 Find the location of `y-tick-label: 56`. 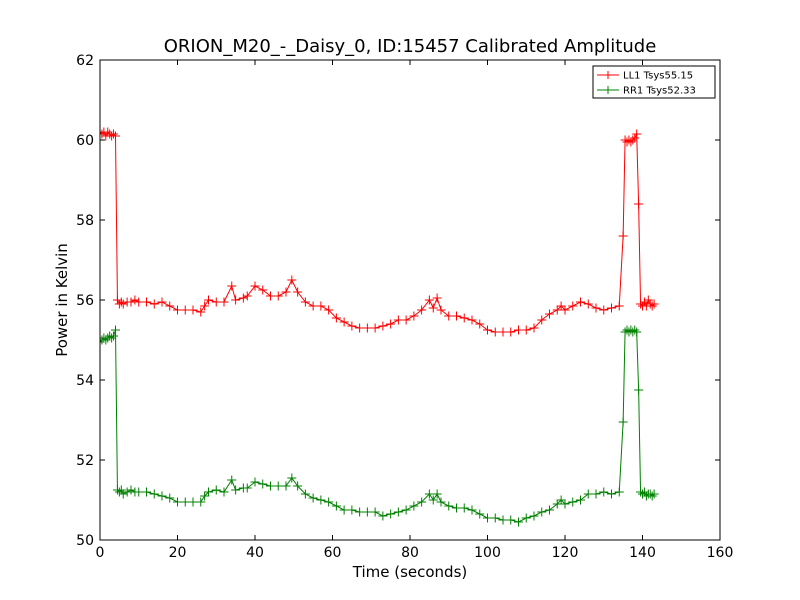

y-tick-label: 56 is located at coordinates (85, 301).